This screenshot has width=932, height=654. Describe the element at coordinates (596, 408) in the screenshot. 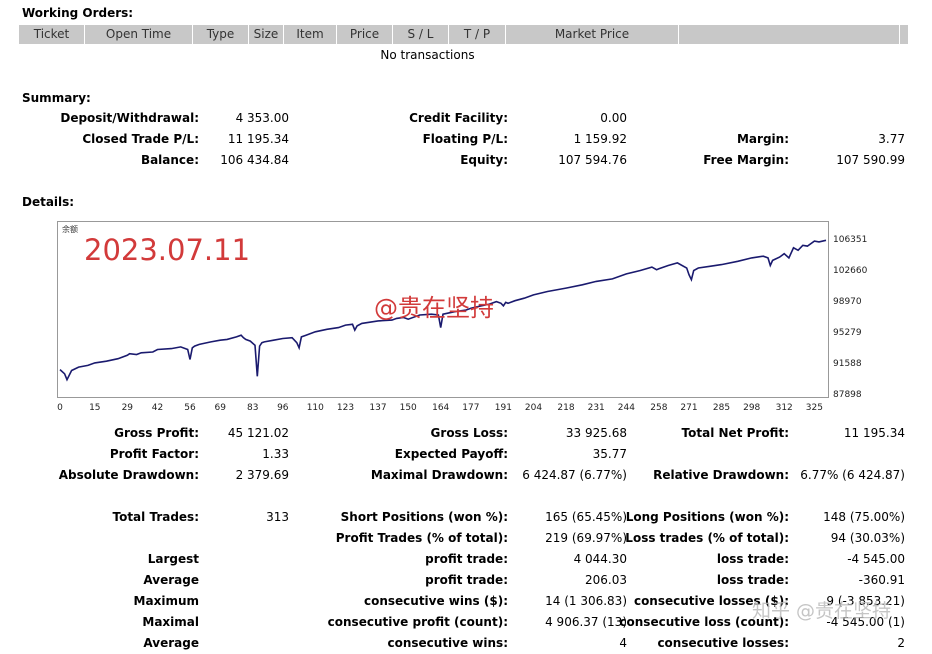

I see `x-tick-label: 231` at that location.